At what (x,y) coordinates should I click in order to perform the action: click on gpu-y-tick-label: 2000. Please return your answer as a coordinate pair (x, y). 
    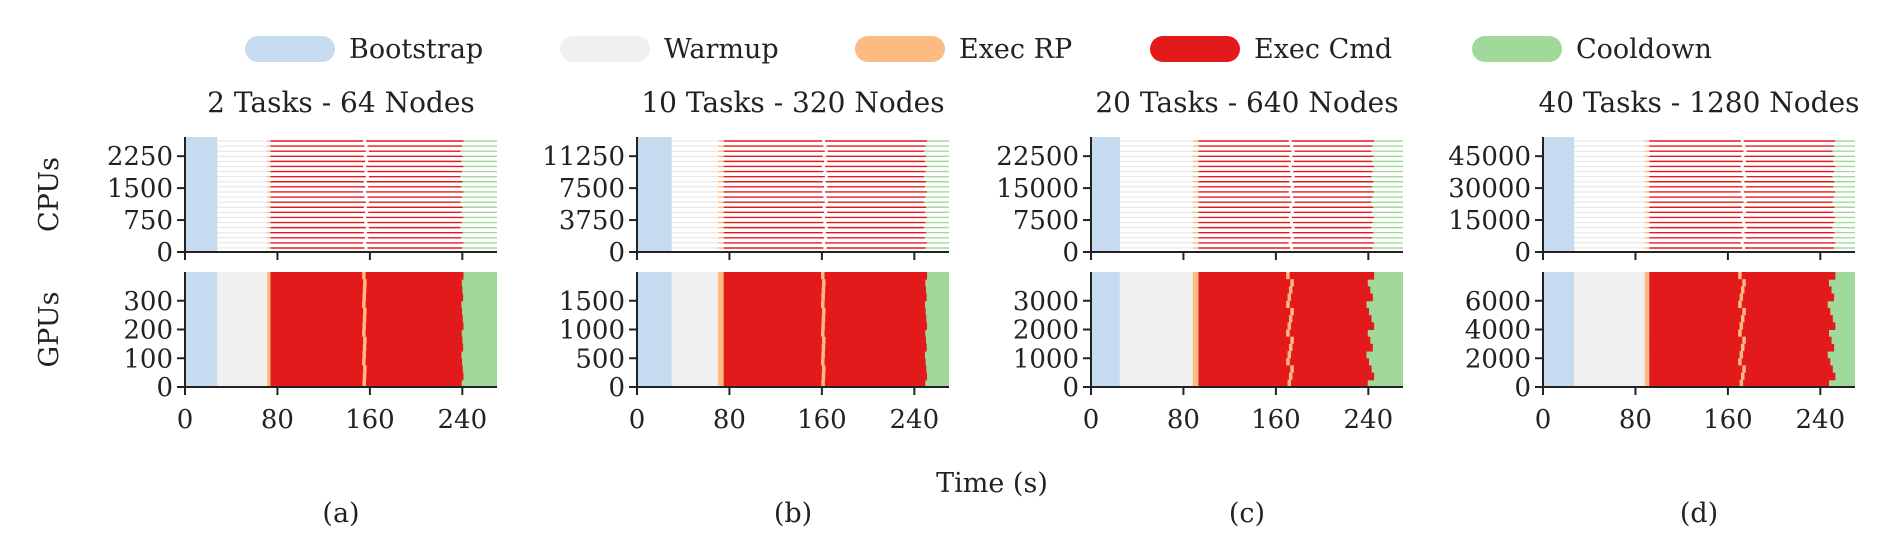
    Looking at the image, I should click on (1498, 359).